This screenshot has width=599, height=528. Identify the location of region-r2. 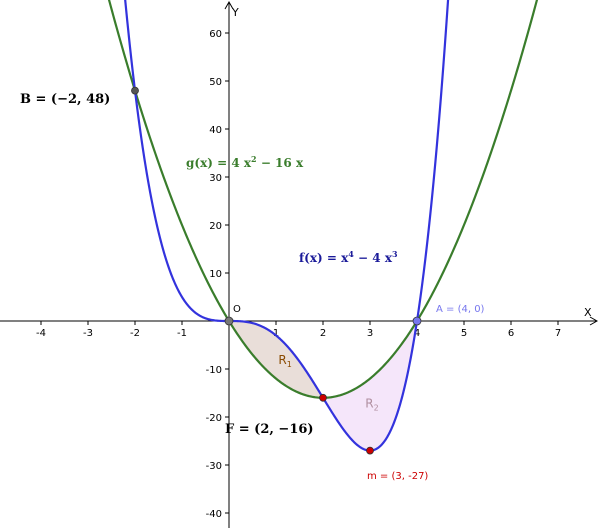
(370, 386).